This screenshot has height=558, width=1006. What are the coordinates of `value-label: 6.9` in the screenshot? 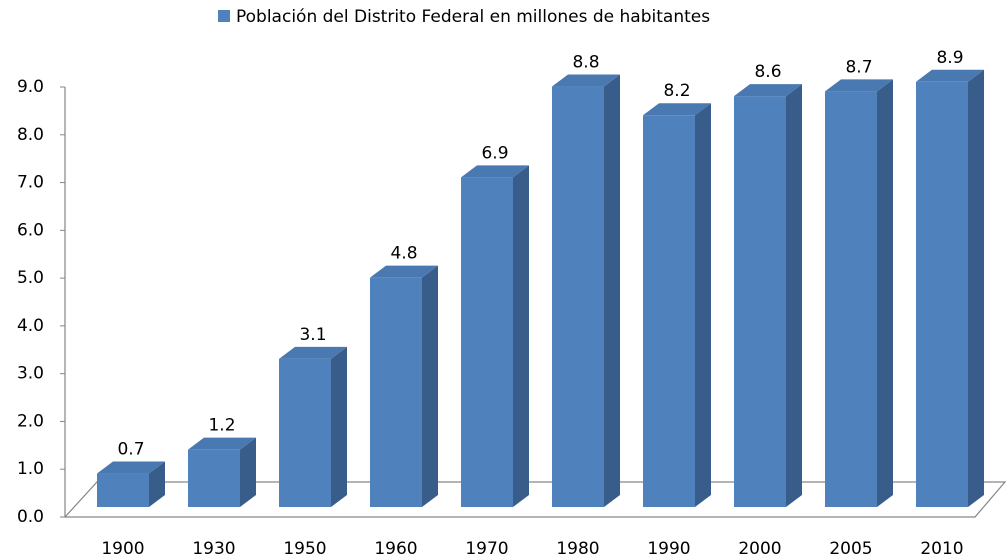 It's located at (494, 153).